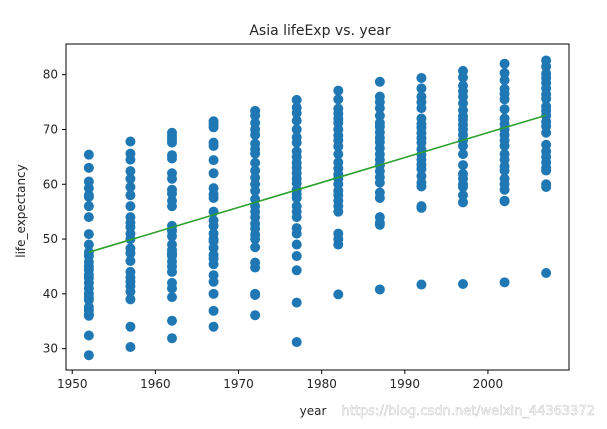 The image size is (607, 429). What do you see at coordinates (50, 184) in the screenshot?
I see `y-tick-label: 60` at bounding box center [50, 184].